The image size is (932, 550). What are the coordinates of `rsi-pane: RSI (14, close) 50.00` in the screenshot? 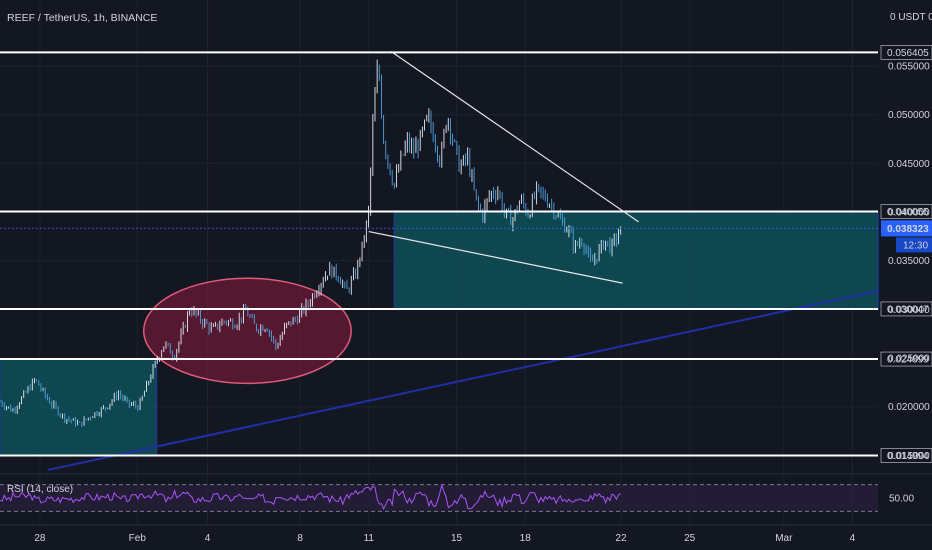 It's located at (466, 492).